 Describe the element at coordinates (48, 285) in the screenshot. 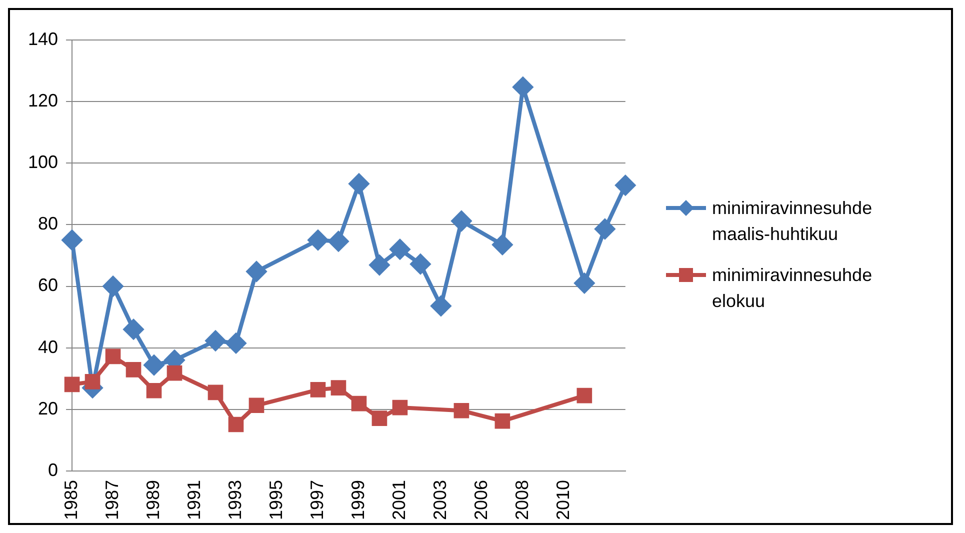

I see `y-tick-label: 60` at that location.